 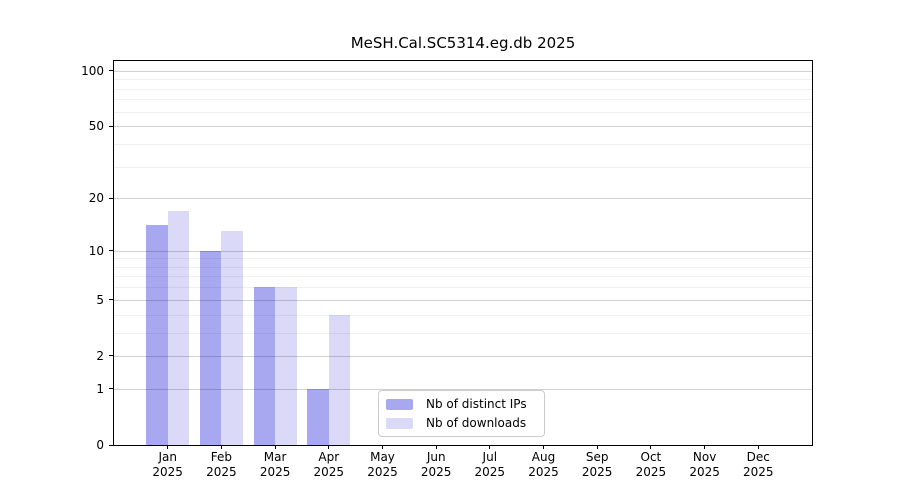 I want to click on legend: Nb of distinct IPs Nb of downloads, so click(x=461, y=413).